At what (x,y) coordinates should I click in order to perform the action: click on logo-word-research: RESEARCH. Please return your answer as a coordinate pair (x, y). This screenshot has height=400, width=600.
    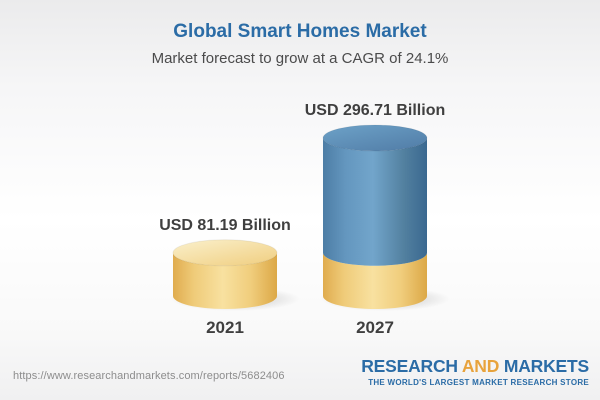
    Looking at the image, I should click on (409, 366).